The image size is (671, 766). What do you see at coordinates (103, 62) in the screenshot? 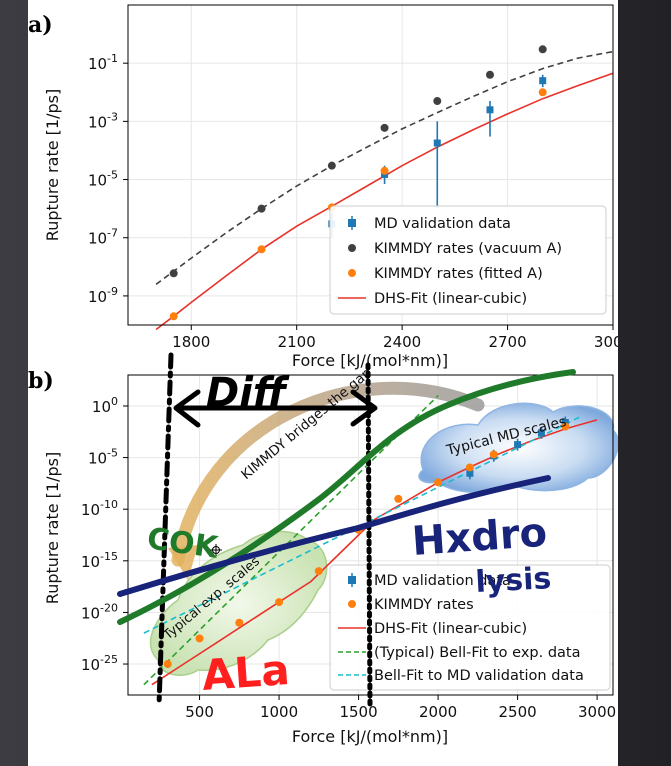
I see `y-tick-label: 10⁻¹` at bounding box center [103, 62].